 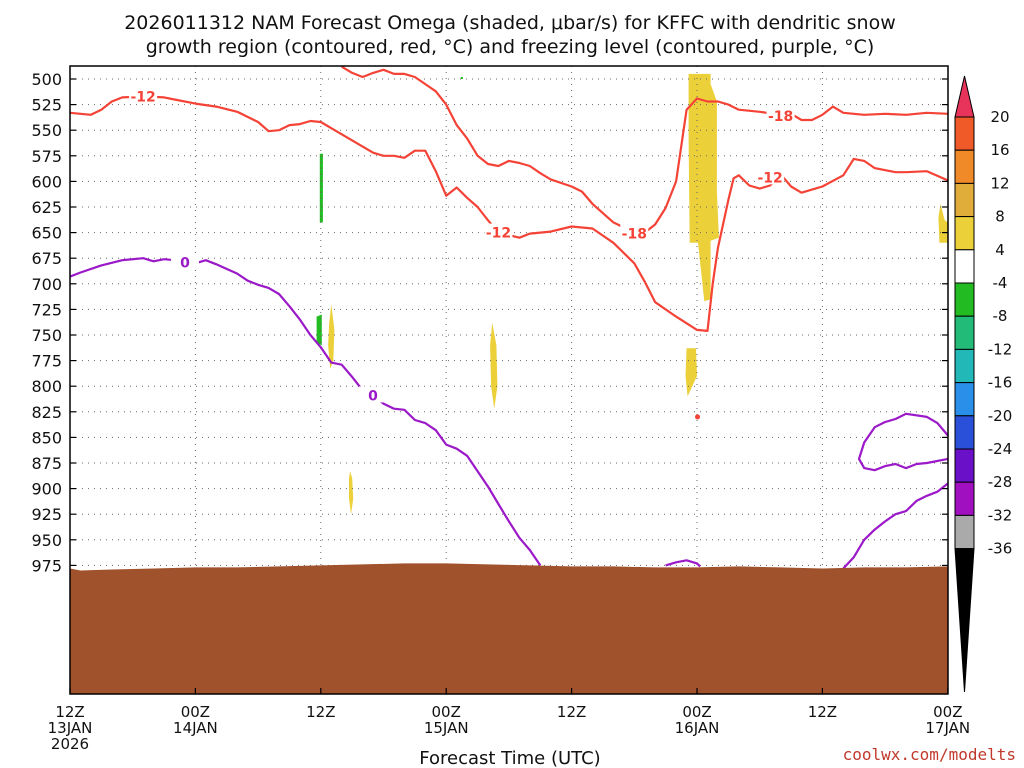 I want to click on x-tick-label-4-line-0: 12Z, so click(x=571, y=712).